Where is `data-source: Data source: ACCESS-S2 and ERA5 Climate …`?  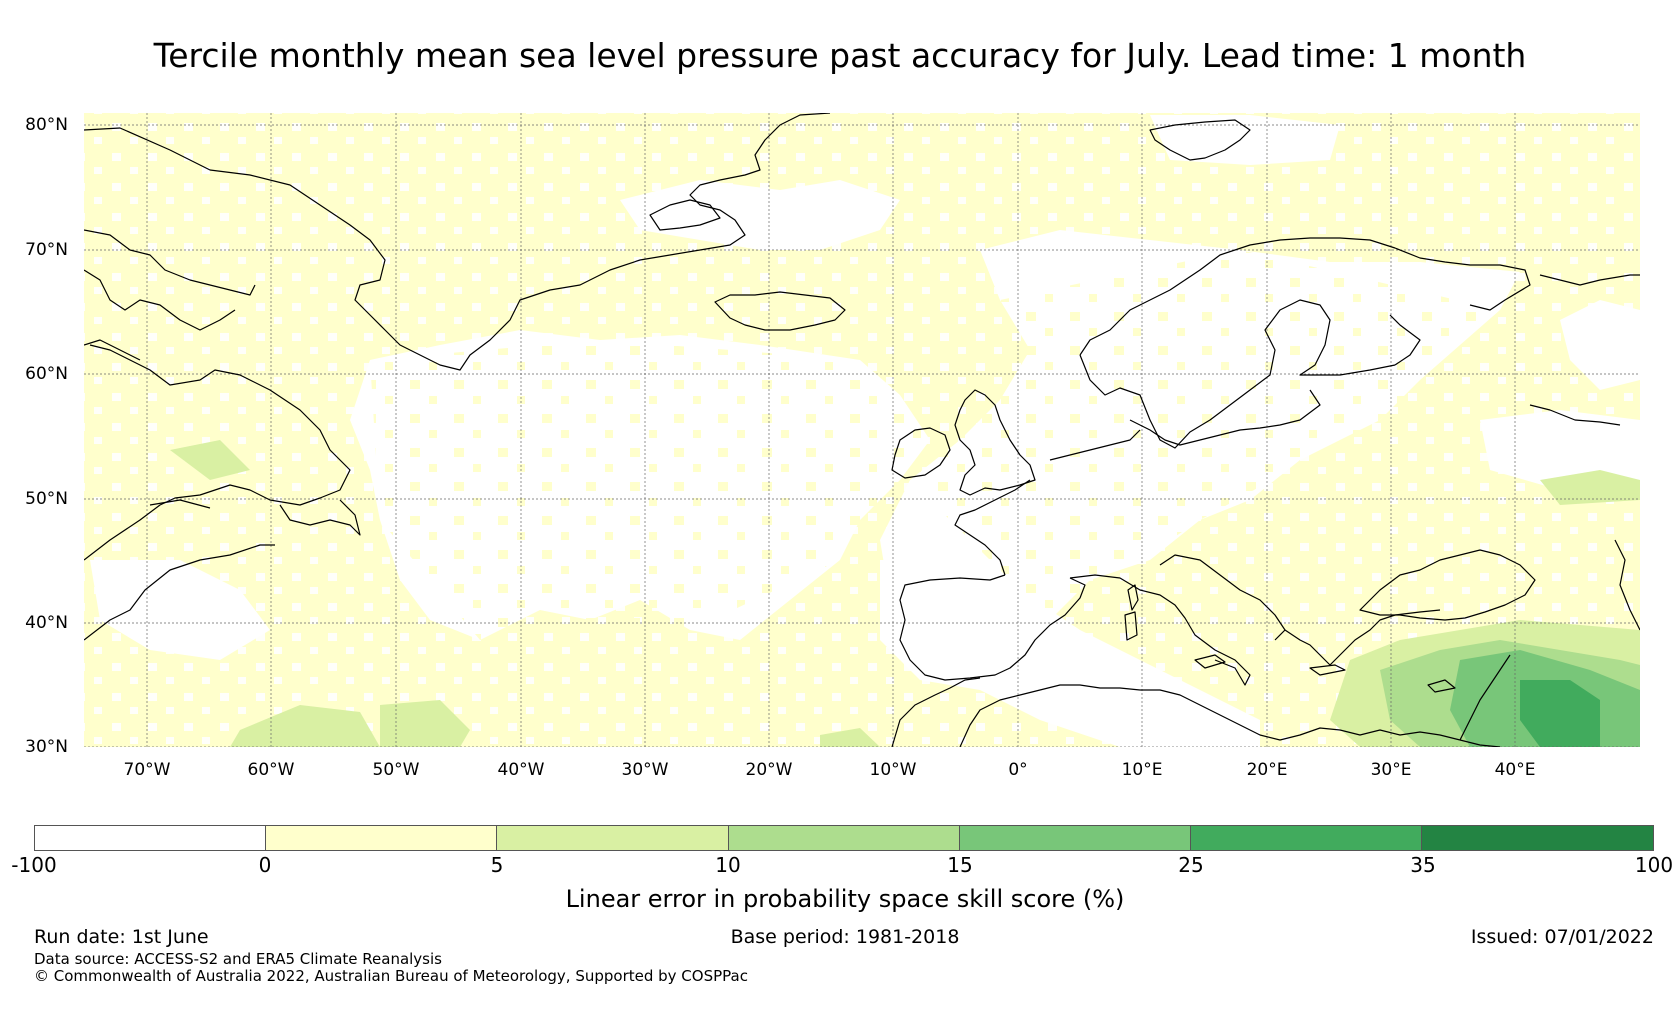
data-source: Data source: ACCESS-S2 and ERA5 Climate … is located at coordinates (238, 959).